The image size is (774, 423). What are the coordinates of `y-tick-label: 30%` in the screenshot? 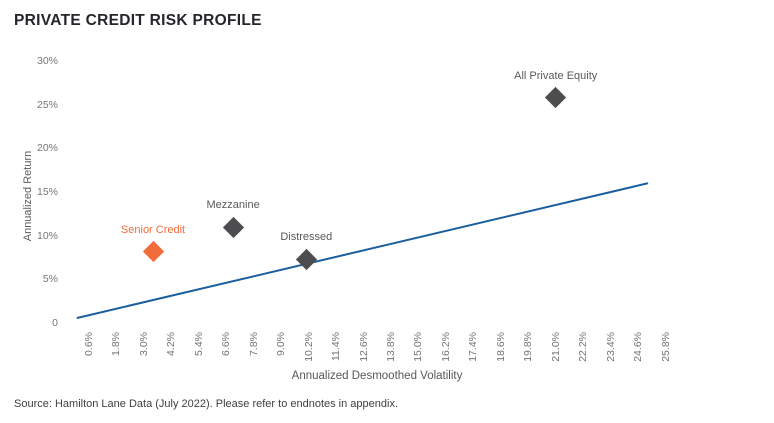 It's located at (47, 61).